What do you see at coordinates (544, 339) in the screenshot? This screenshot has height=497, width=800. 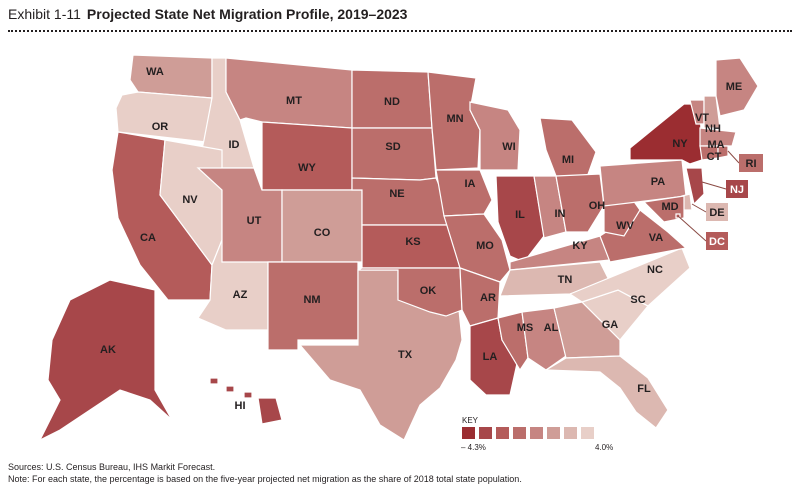 I see `state-al` at bounding box center [544, 339].